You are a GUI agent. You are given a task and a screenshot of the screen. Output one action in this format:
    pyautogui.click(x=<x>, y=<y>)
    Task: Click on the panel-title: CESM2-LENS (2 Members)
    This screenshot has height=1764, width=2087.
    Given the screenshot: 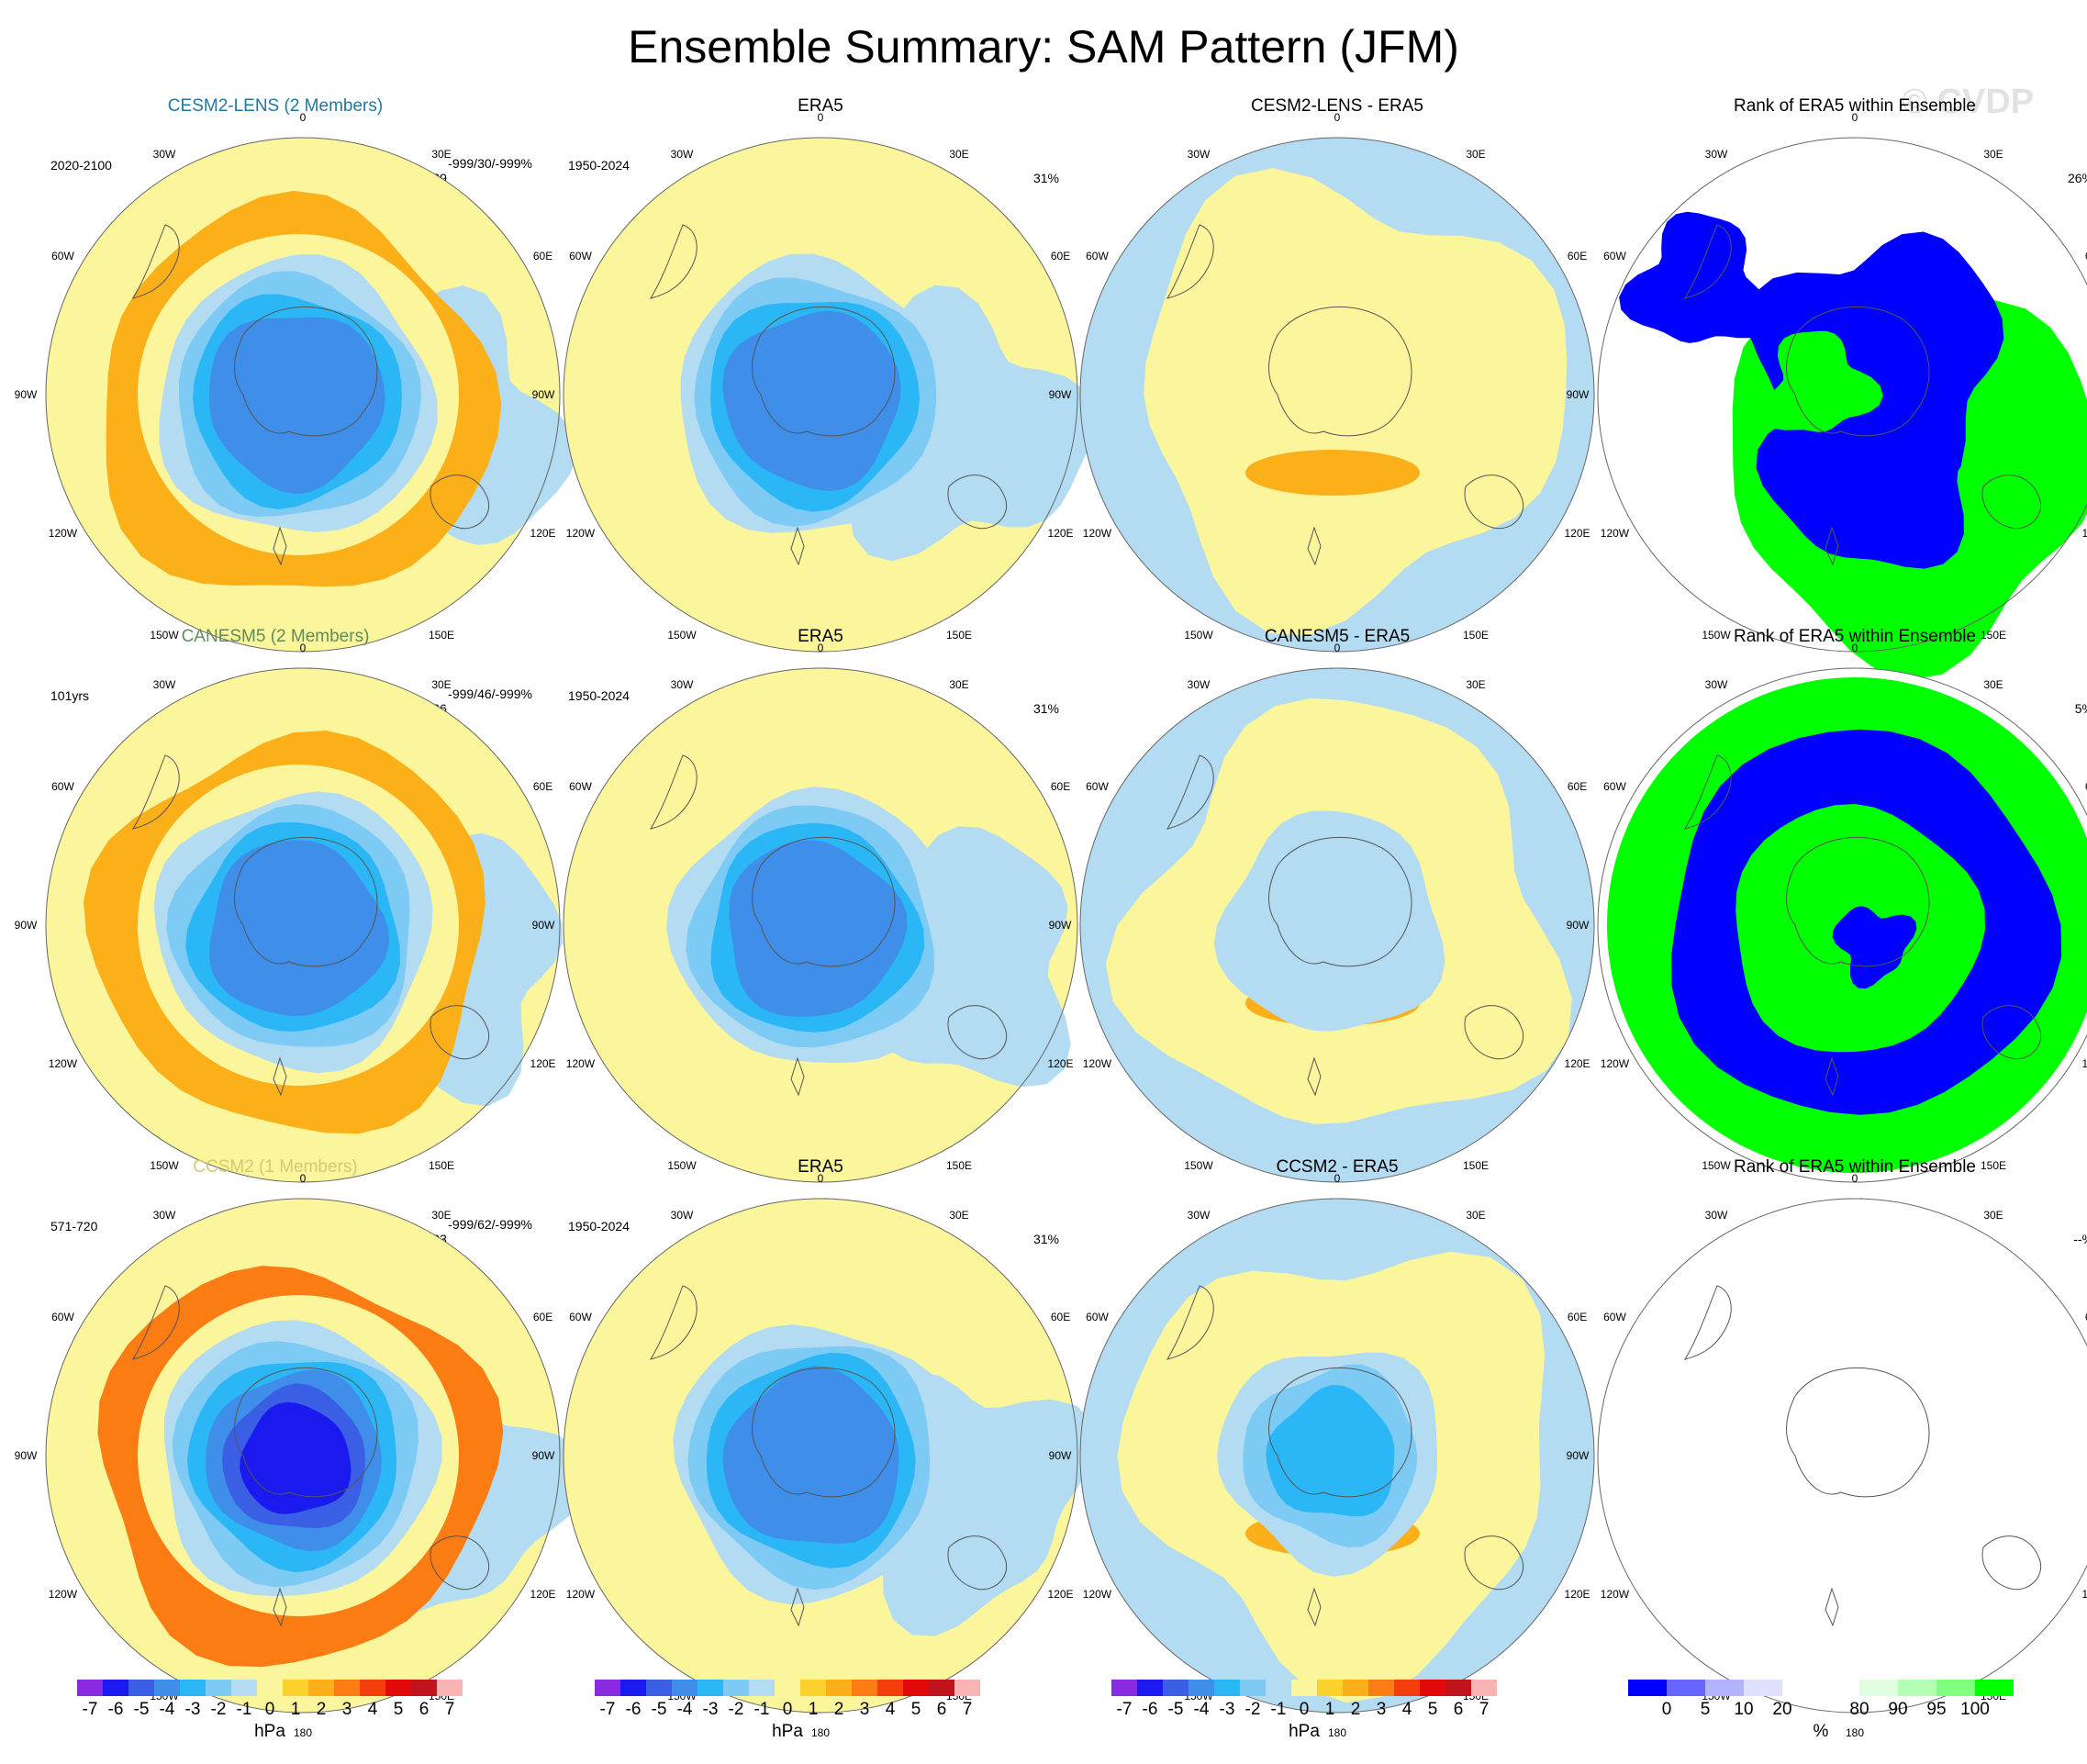 What is the action you would take?
    pyautogui.click(x=275, y=106)
    